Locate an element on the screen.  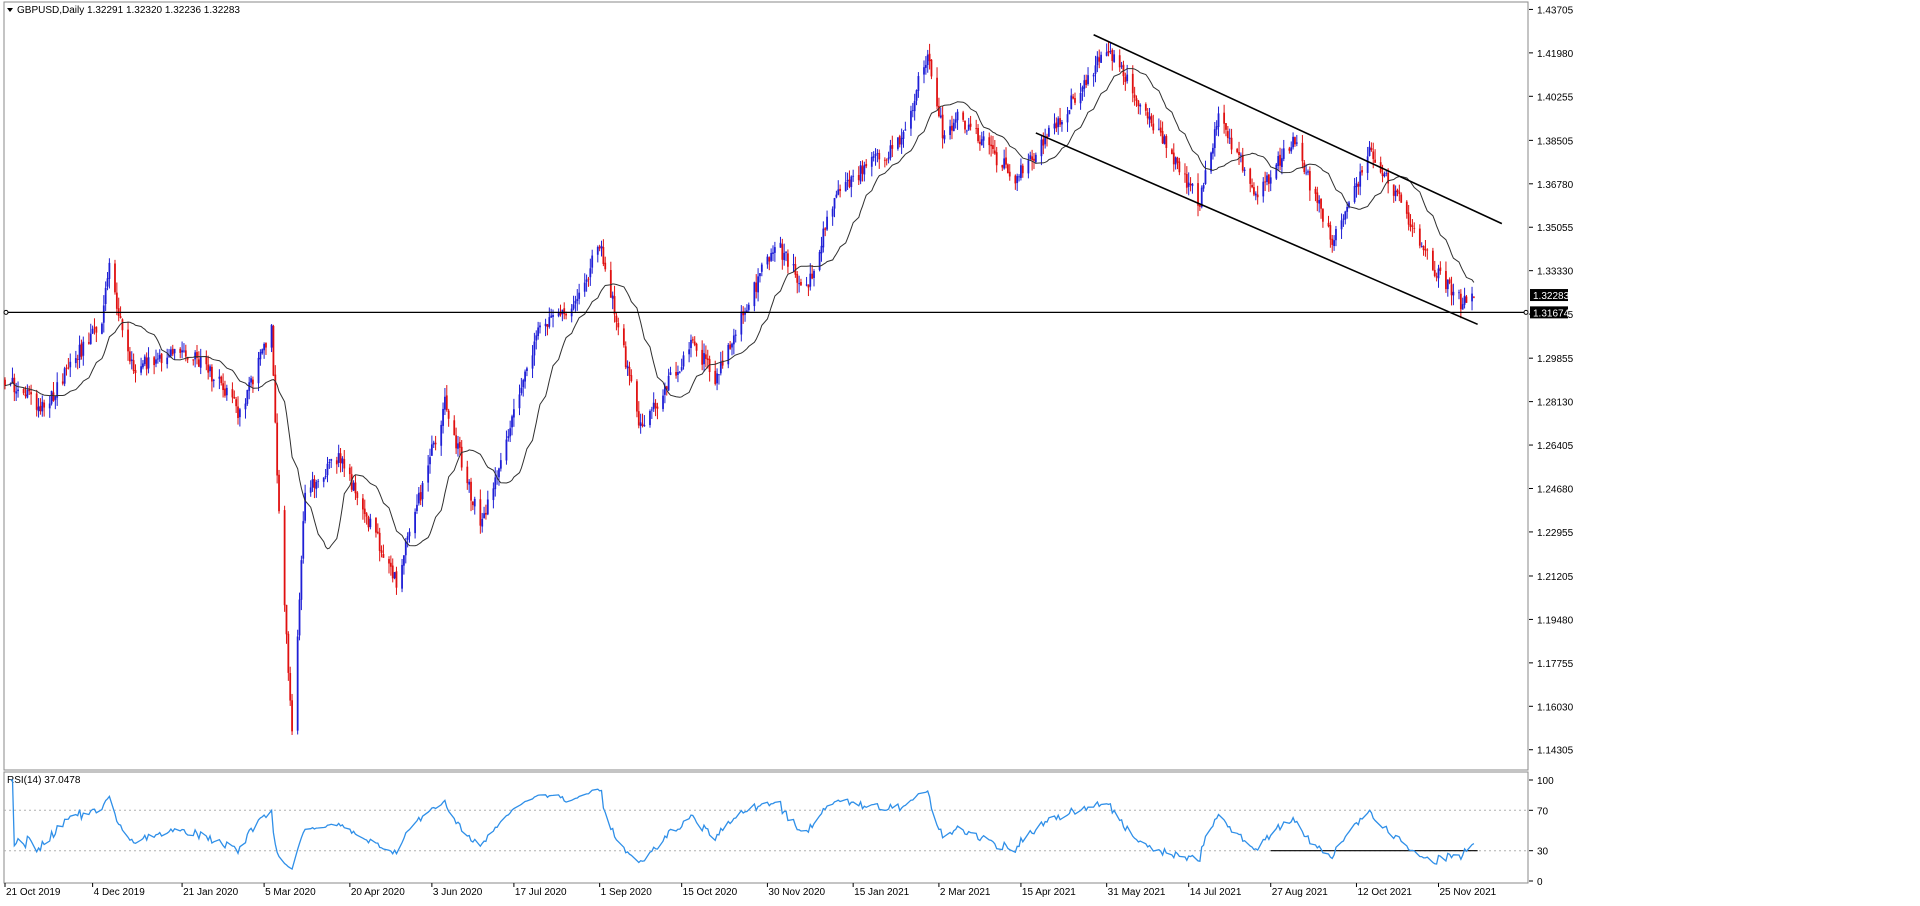
price-tick-label: 1.35055 is located at coordinates (1555, 228).